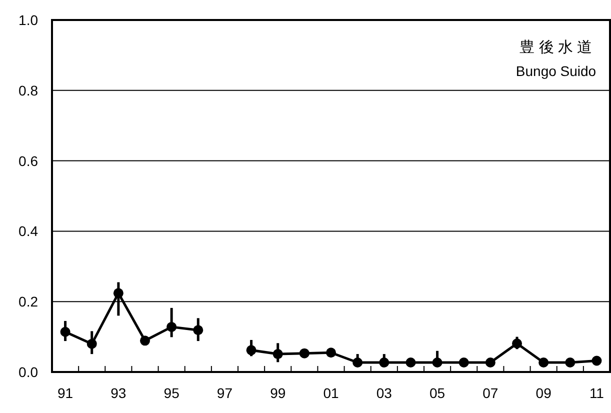 The image size is (611, 413). I want to click on x-tick-label: 05, so click(437, 393).